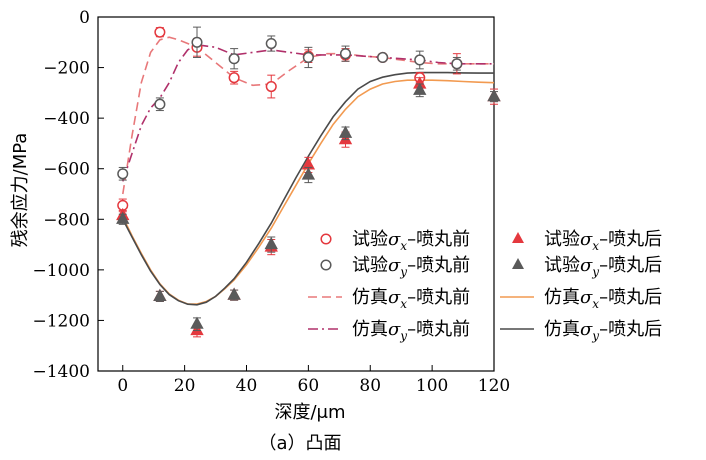 This screenshot has height=460, width=706. I want to click on y-tick-label: 0, so click(84, 18).